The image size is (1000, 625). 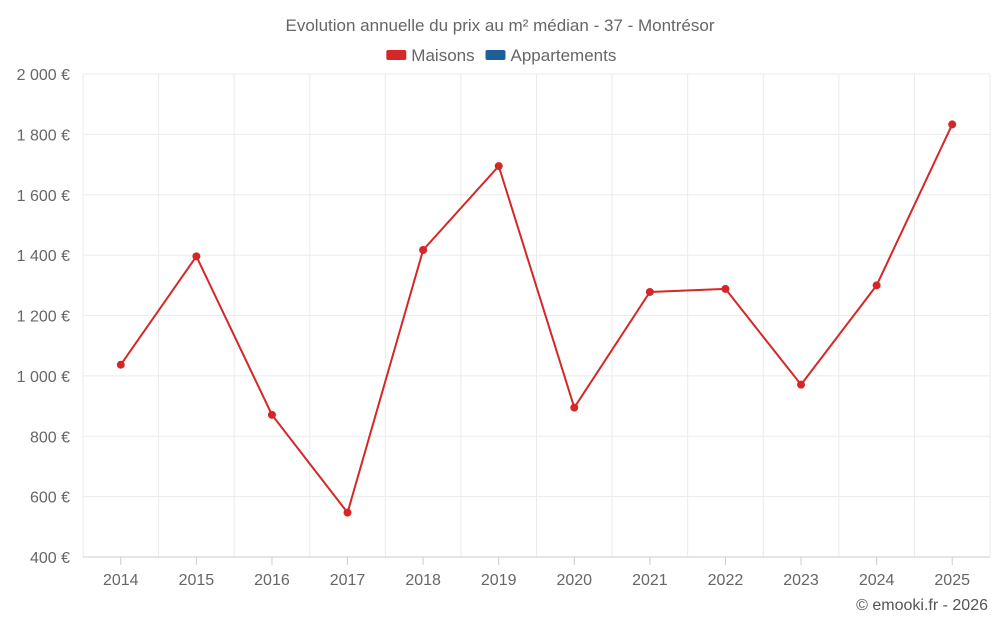 I want to click on x-tick-label: 2016, so click(x=272, y=580).